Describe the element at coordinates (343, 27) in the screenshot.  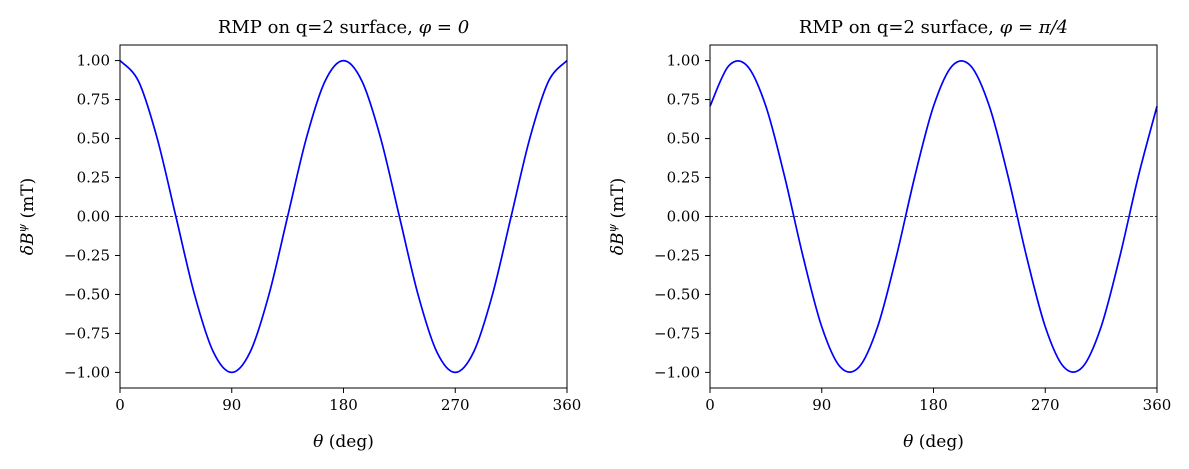
I see `chart-title: RMP on q=2 surface, φ = 0` at that location.